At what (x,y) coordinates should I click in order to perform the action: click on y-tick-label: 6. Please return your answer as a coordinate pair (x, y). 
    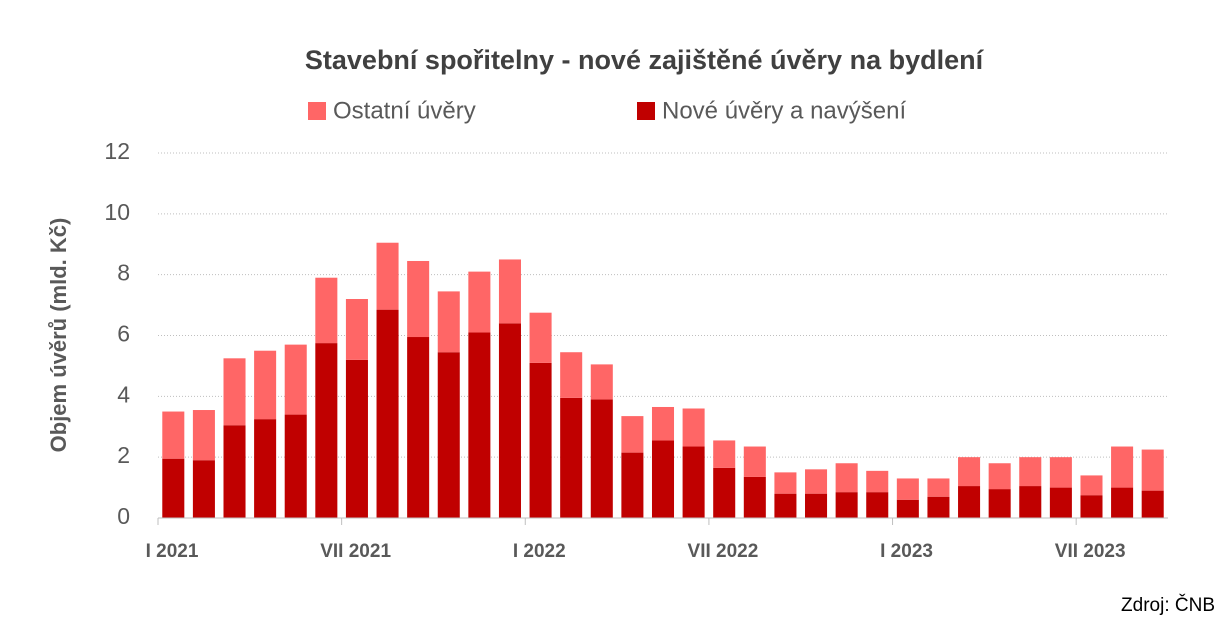
    Looking at the image, I should click on (123, 334).